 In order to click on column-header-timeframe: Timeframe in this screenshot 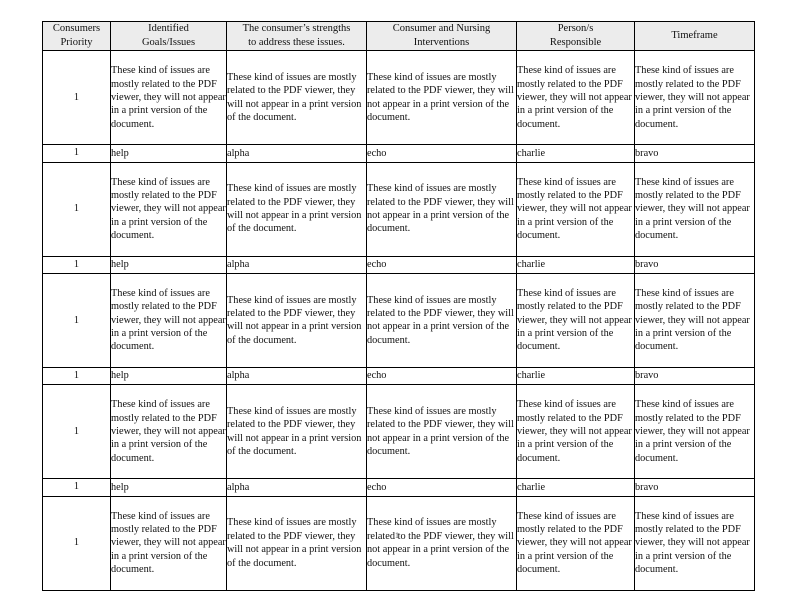, I will do `click(694, 36)`.